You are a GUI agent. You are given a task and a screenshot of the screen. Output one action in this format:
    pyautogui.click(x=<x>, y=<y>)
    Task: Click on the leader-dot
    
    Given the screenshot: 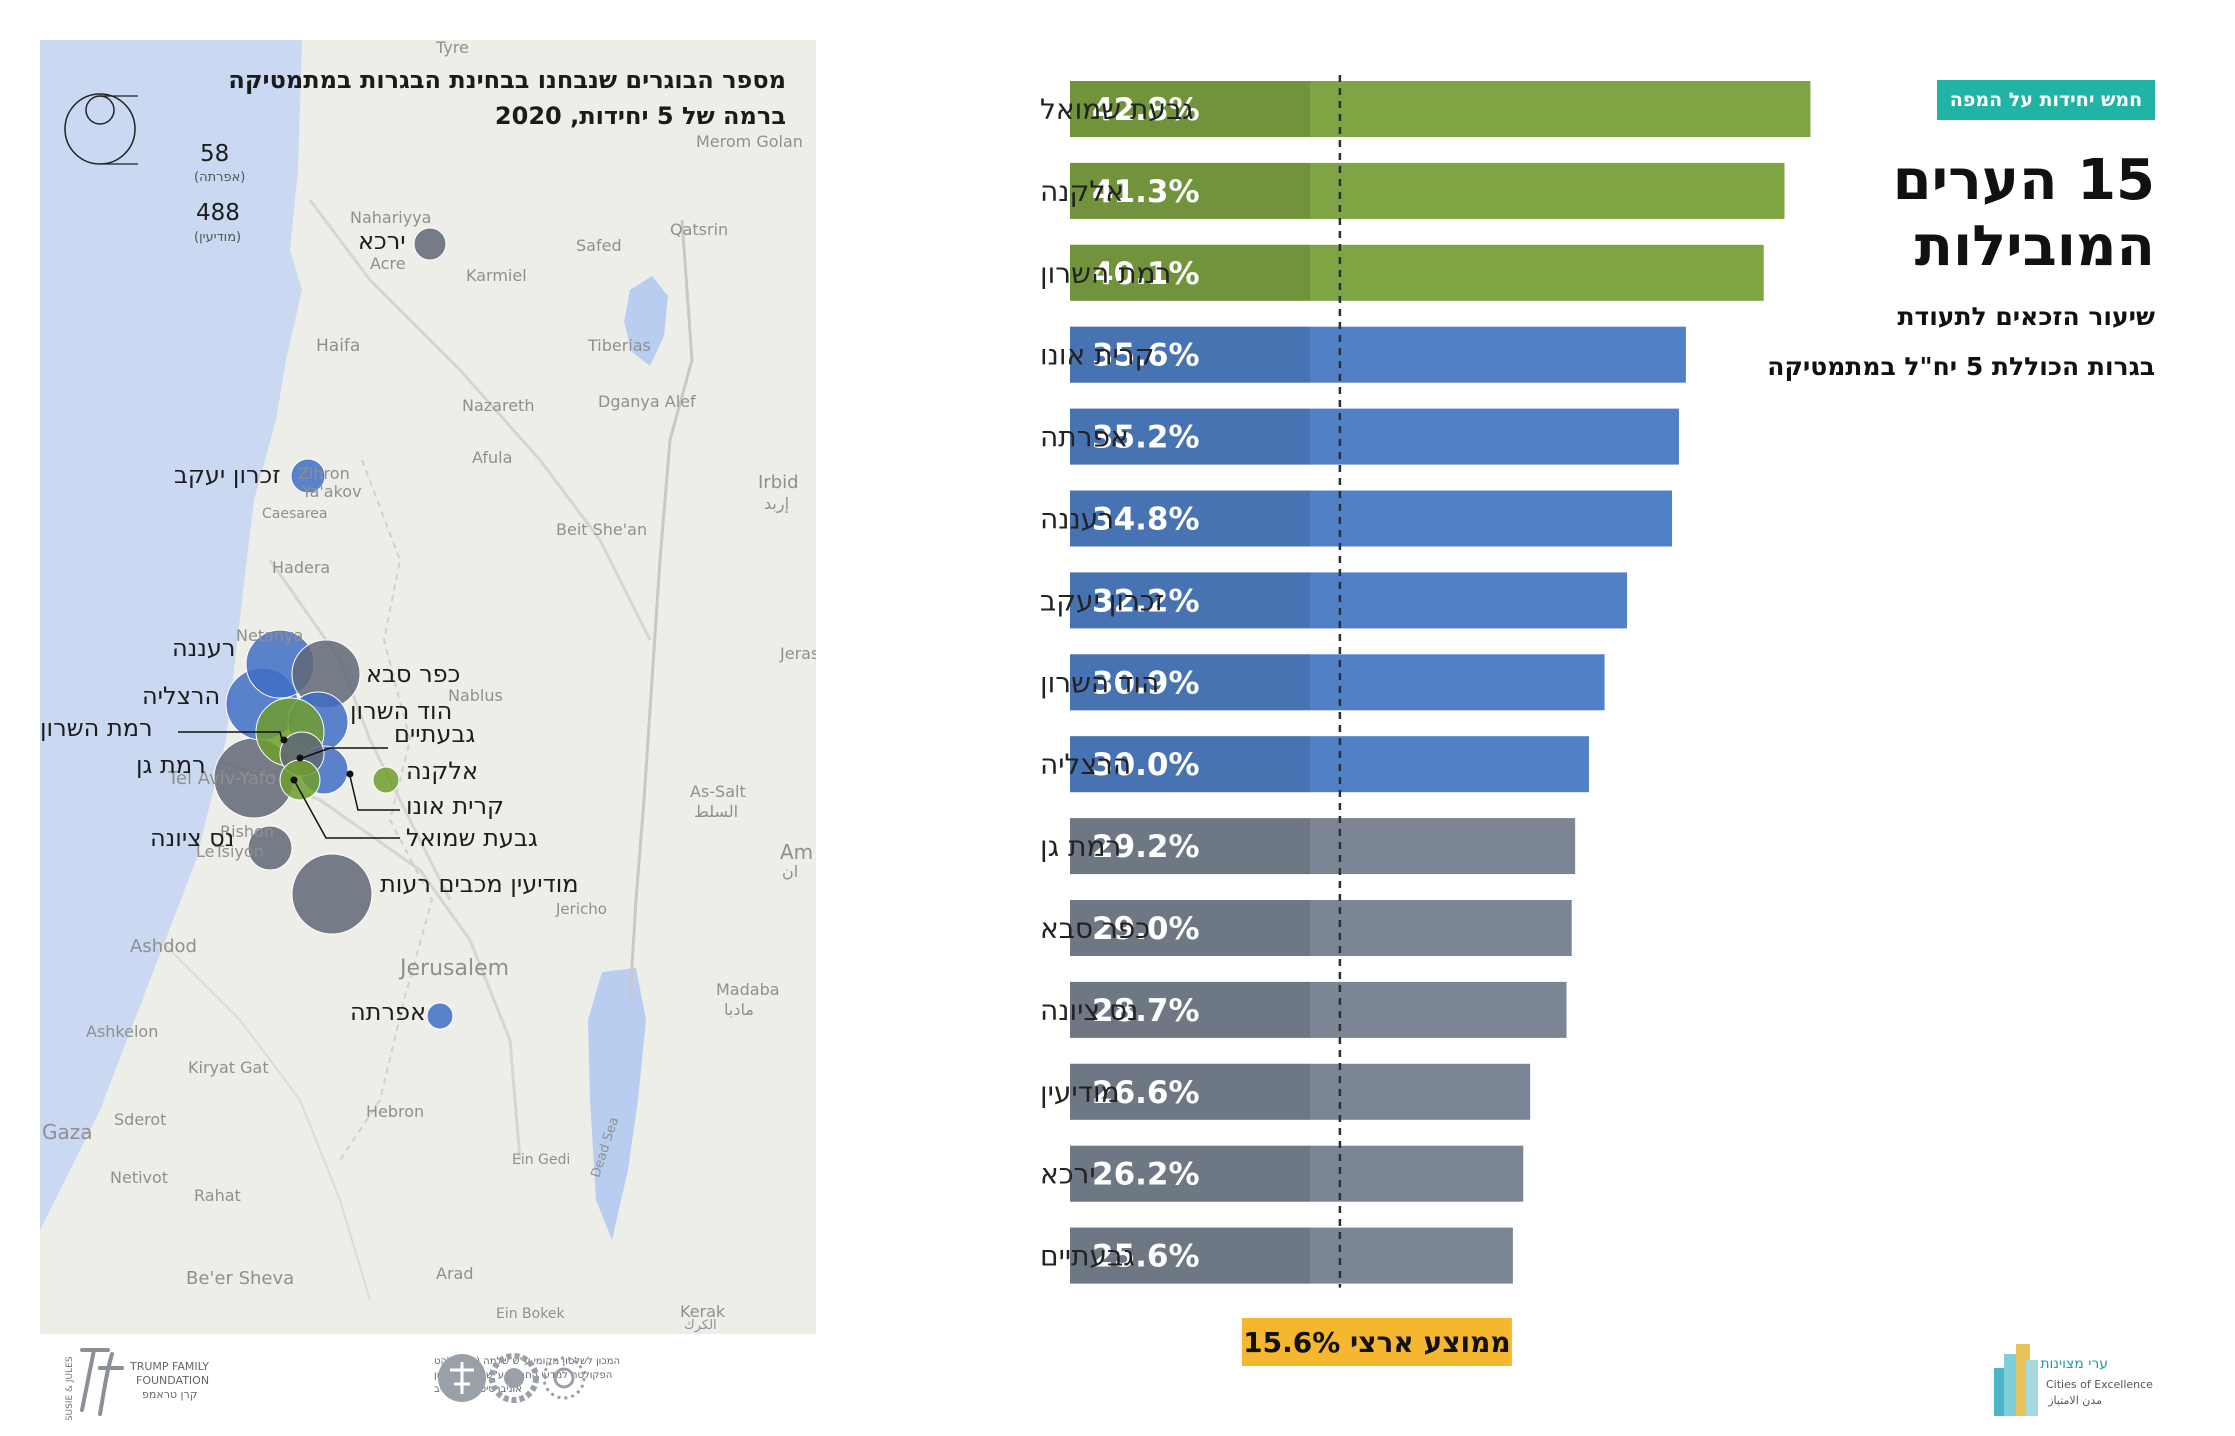 What is the action you would take?
    pyautogui.click(x=284, y=740)
    